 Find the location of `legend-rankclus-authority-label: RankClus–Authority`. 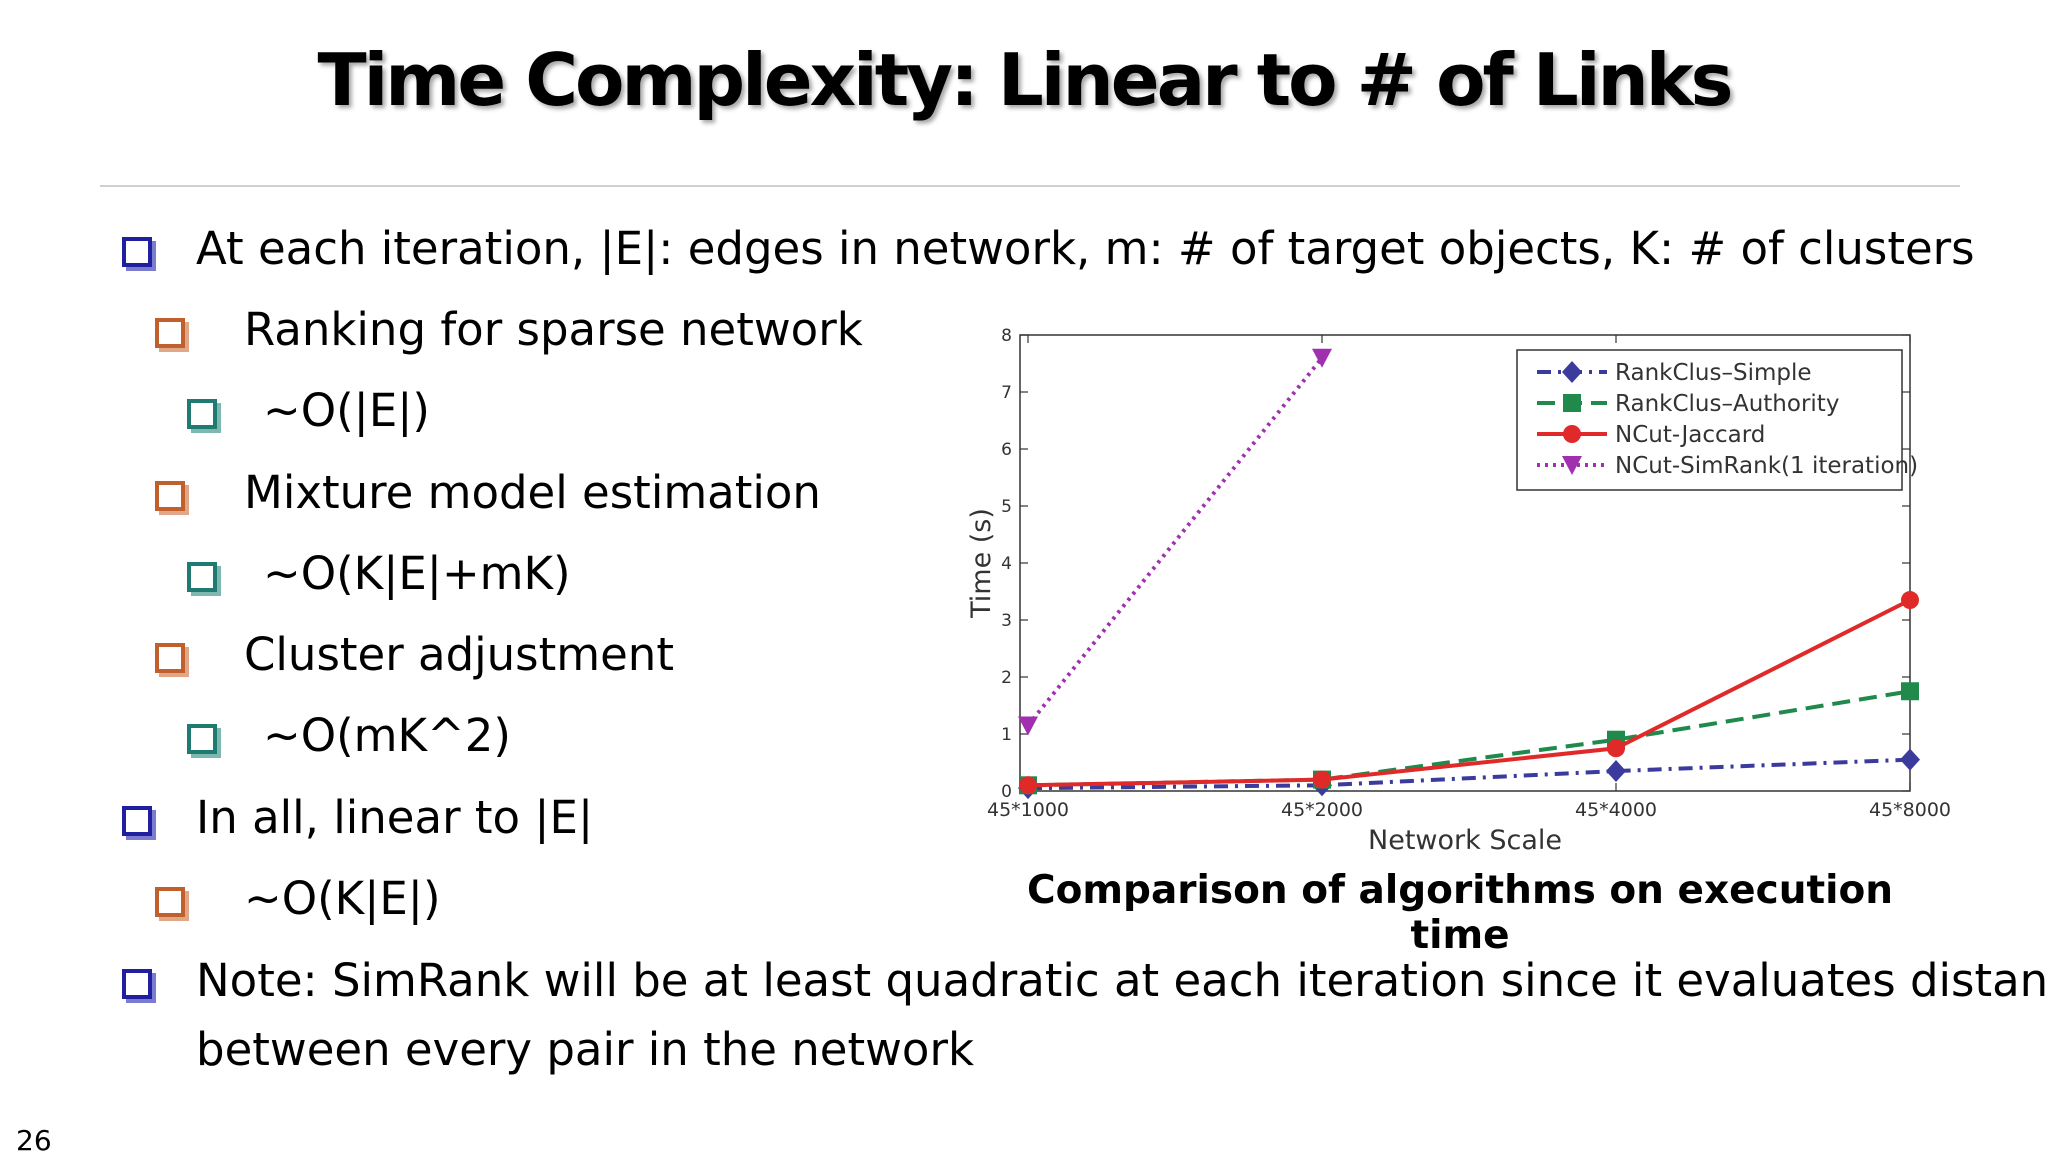

legend-rankclus-authority-label: RankClus–Authority is located at coordinates (1727, 404).